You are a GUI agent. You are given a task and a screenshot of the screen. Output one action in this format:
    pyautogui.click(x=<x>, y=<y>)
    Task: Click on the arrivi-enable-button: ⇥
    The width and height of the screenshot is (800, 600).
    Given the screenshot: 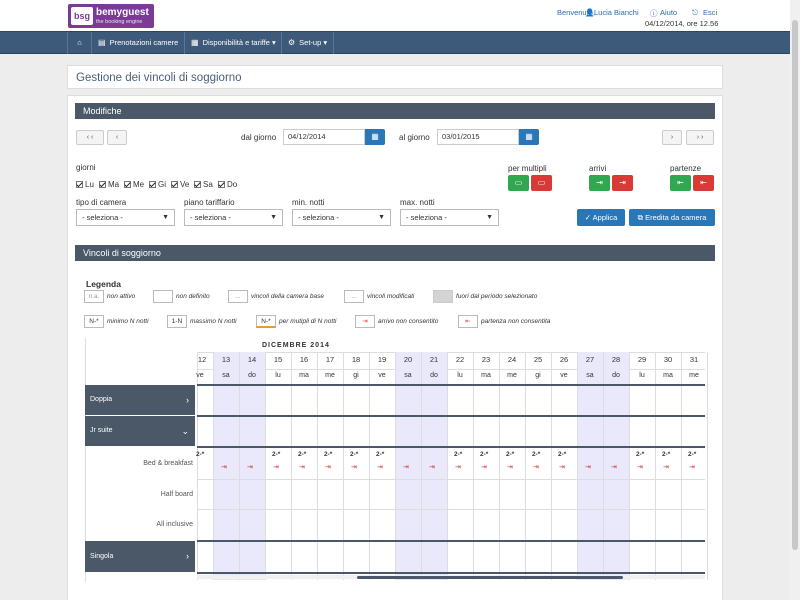 What is the action you would take?
    pyautogui.click(x=599, y=183)
    